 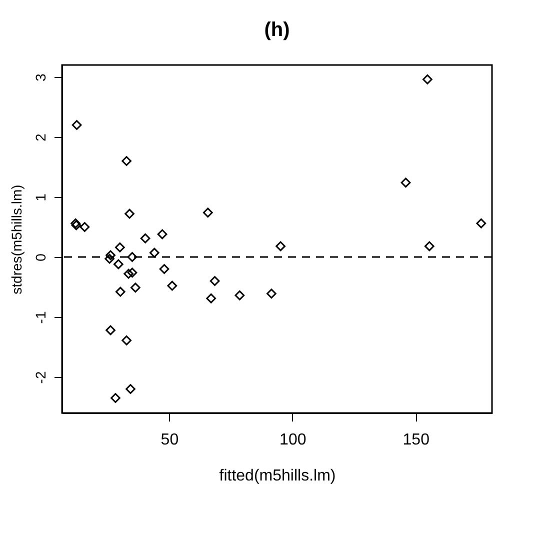 What do you see at coordinates (416, 440) in the screenshot?
I see `x-tick-label: 150` at bounding box center [416, 440].